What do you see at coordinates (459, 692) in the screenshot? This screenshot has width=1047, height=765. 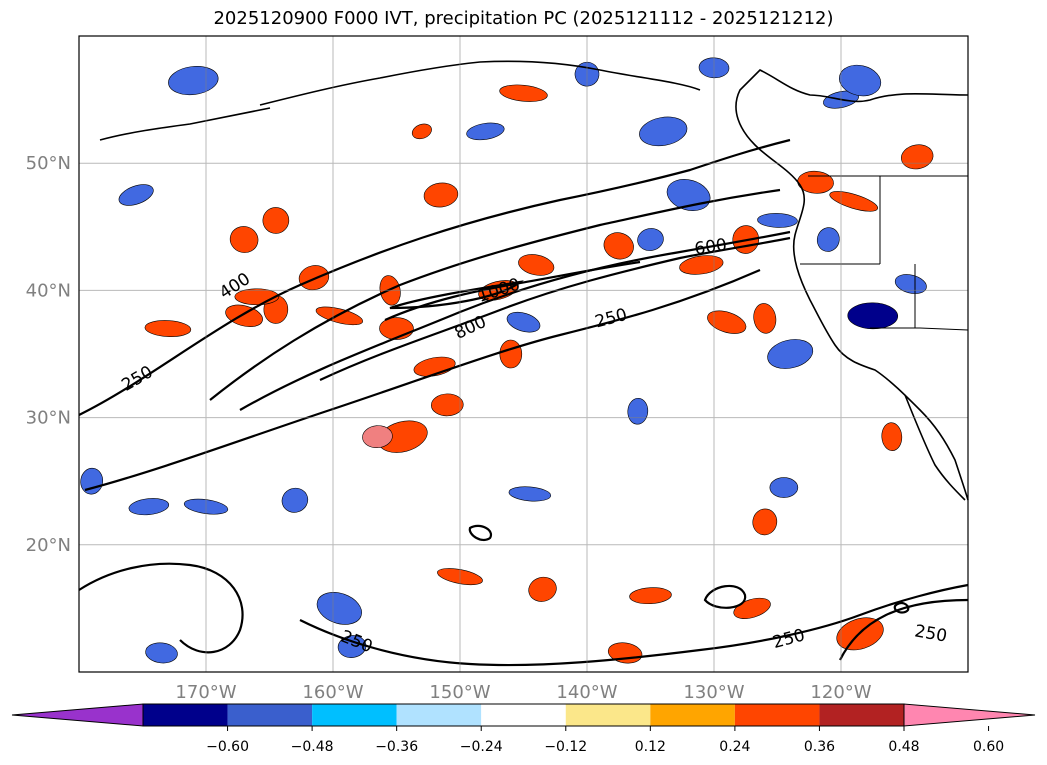 I see `lon-tick-label: 150°W` at bounding box center [459, 692].